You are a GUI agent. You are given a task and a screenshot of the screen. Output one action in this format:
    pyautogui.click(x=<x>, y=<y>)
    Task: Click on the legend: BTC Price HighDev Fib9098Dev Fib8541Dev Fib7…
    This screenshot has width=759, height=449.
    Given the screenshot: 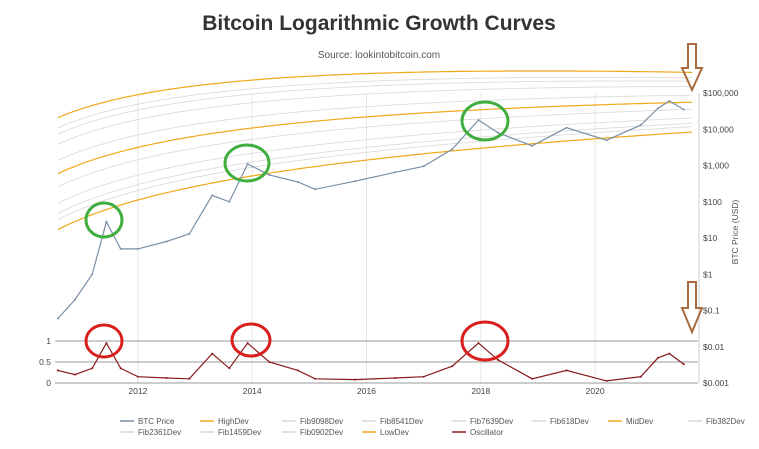 What is the action you would take?
    pyautogui.click(x=432, y=427)
    